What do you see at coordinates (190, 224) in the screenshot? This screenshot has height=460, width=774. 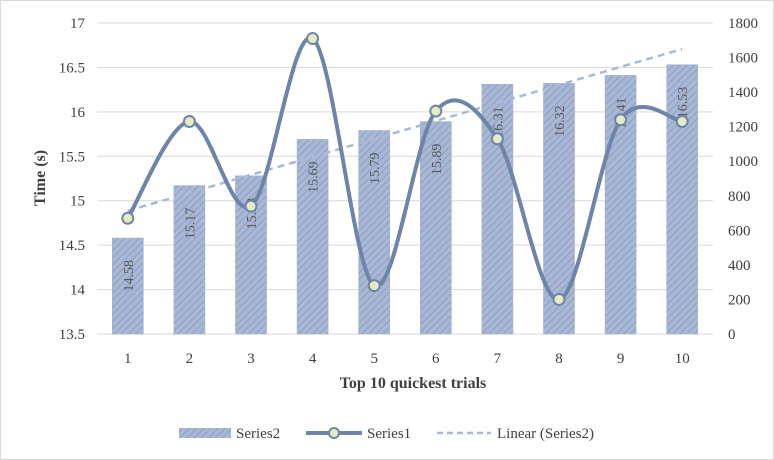 I see `bar-data-label: 15.17` at bounding box center [190, 224].